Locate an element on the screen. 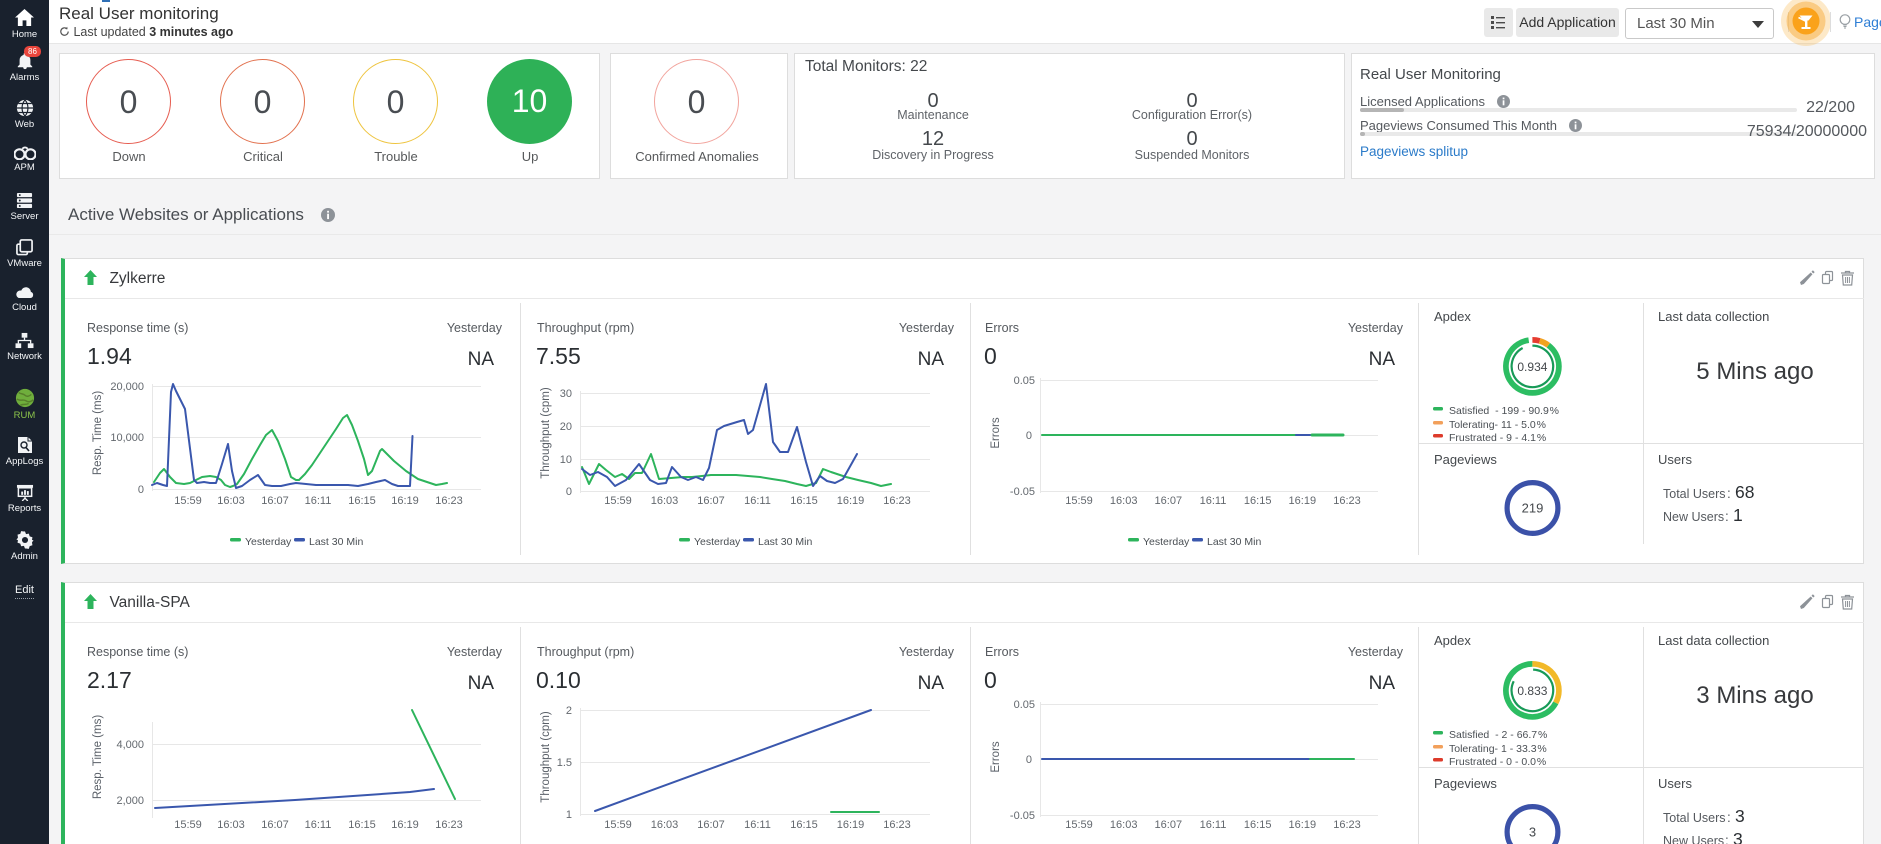 The image size is (1881, 844). svg-text: 20,000 is located at coordinates (127, 387).